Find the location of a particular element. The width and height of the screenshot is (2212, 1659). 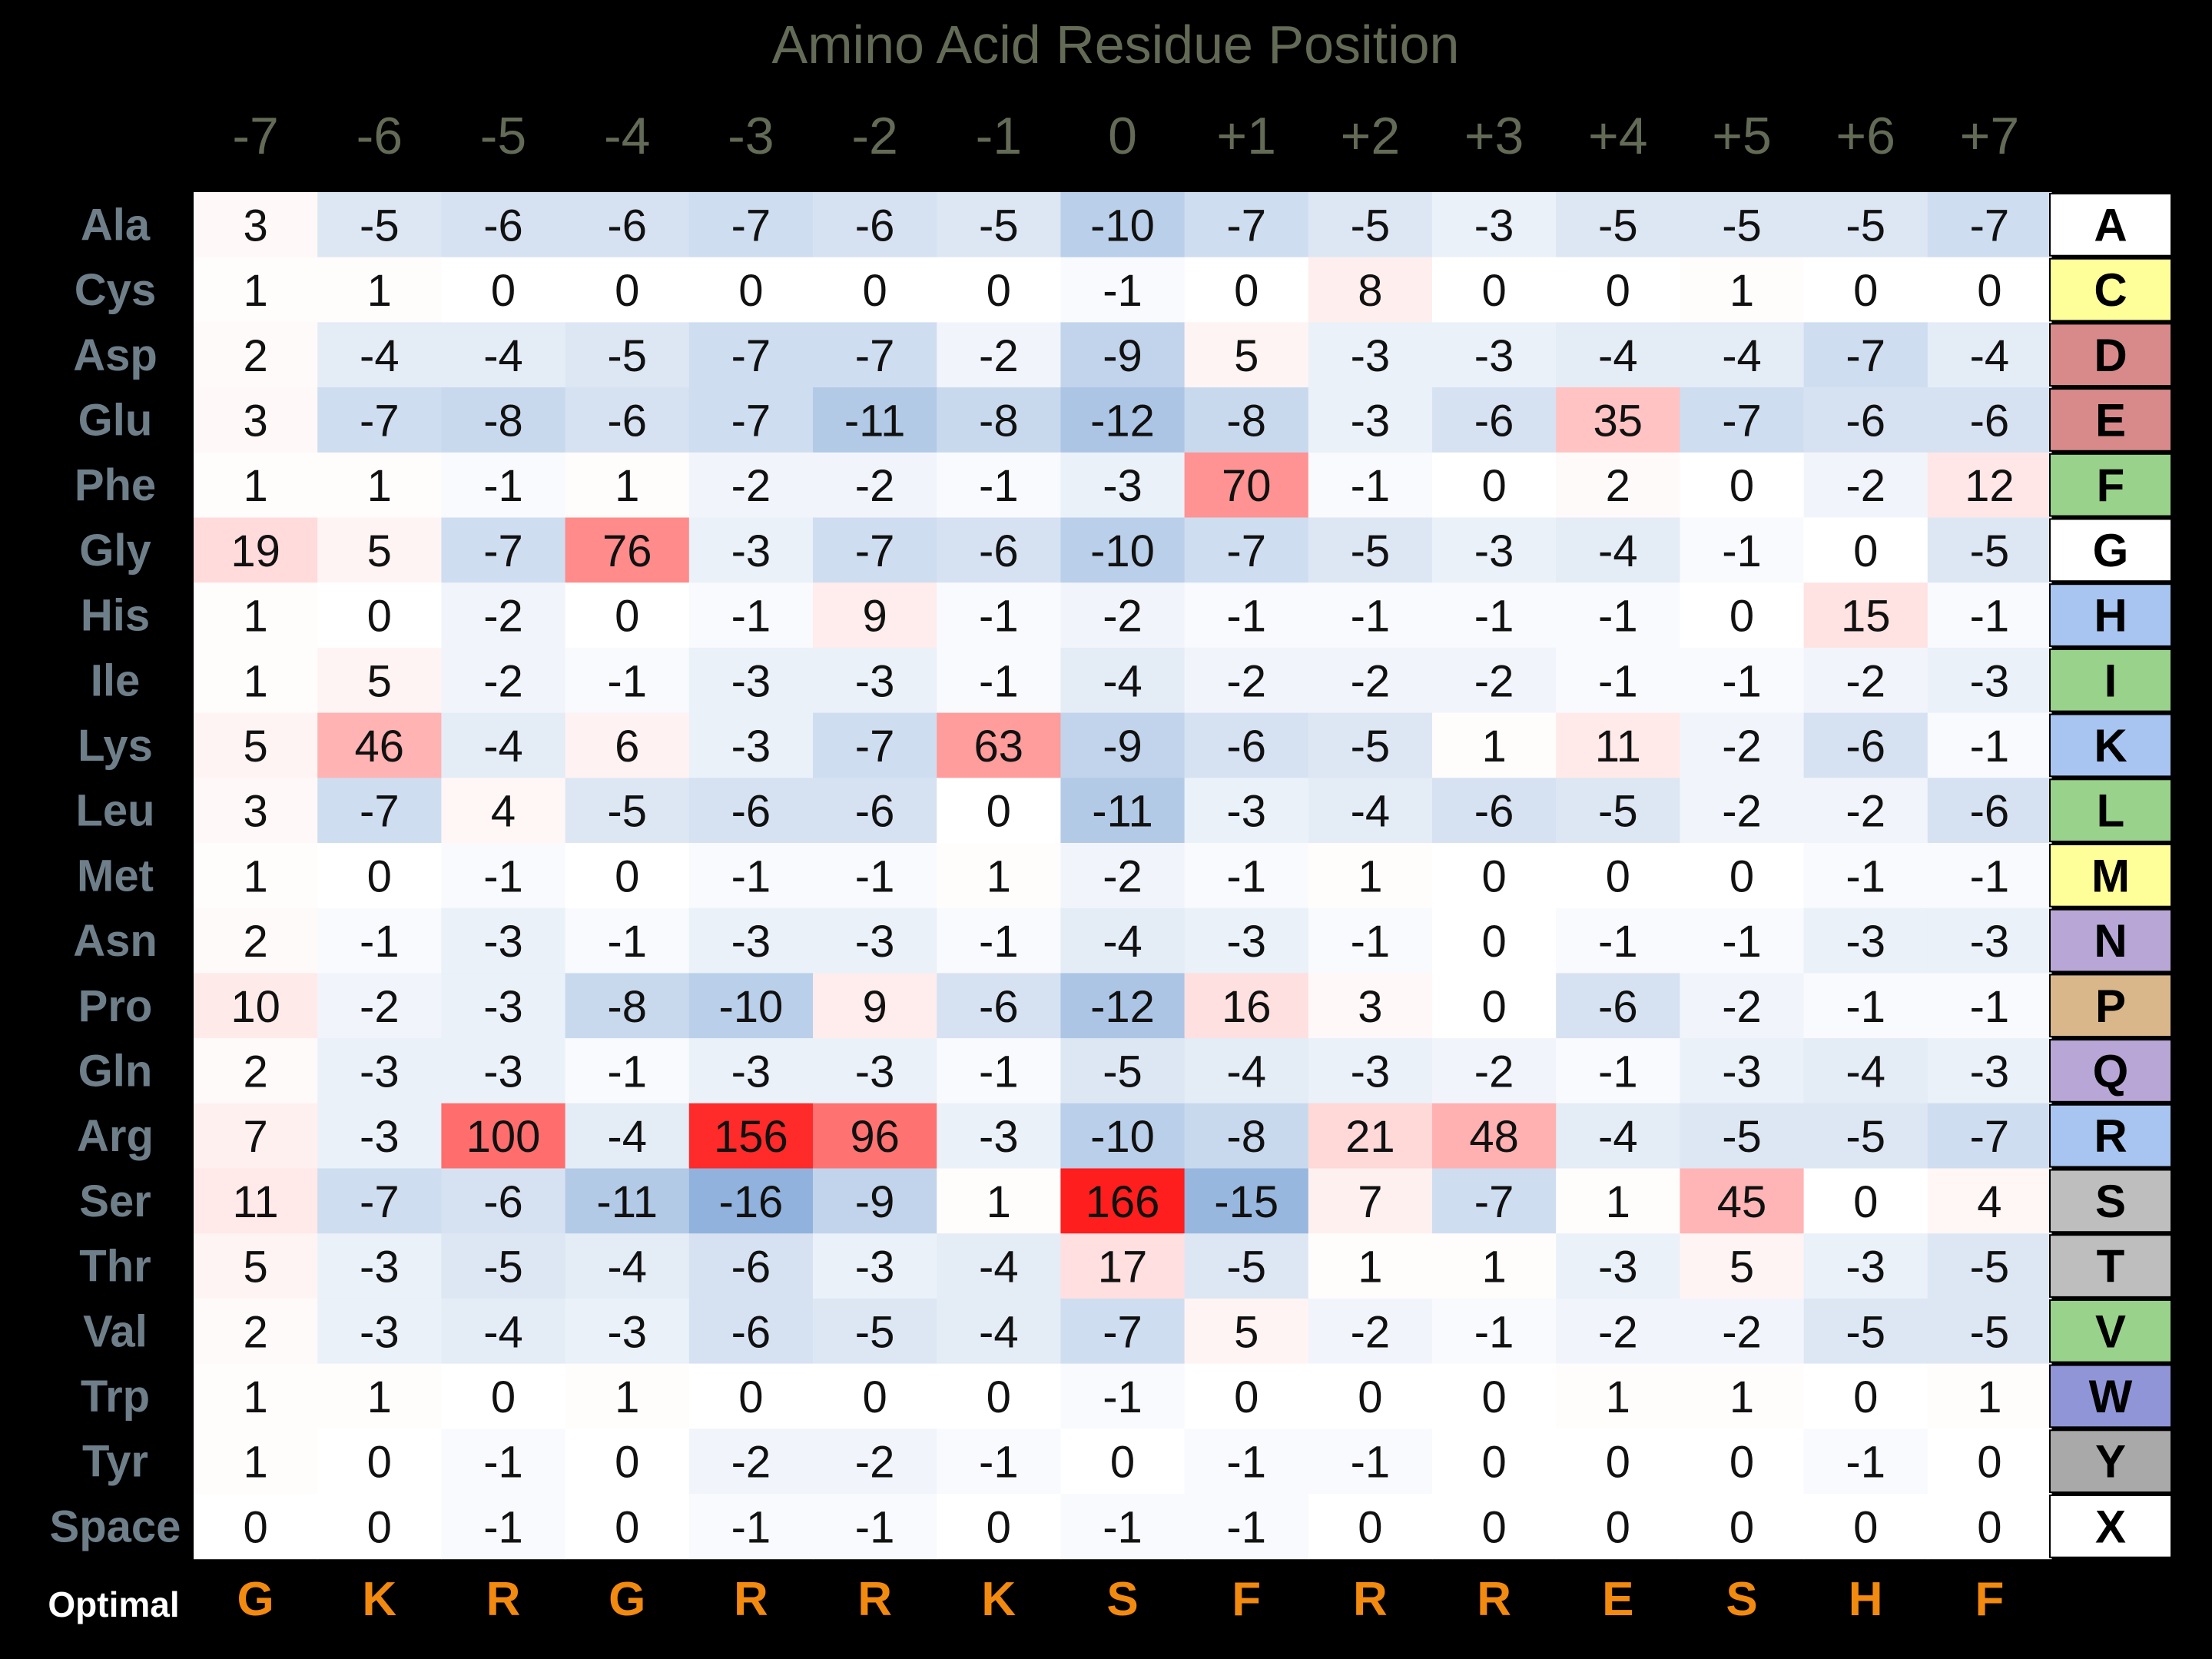

cell-value: 16 is located at coordinates (1247, 1007).